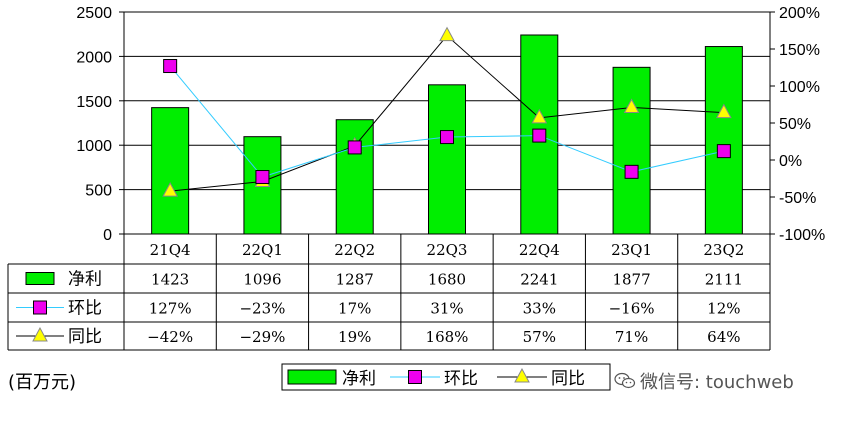  What do you see at coordinates (631, 150) in the screenshot?
I see `bar-23Q1` at bounding box center [631, 150].